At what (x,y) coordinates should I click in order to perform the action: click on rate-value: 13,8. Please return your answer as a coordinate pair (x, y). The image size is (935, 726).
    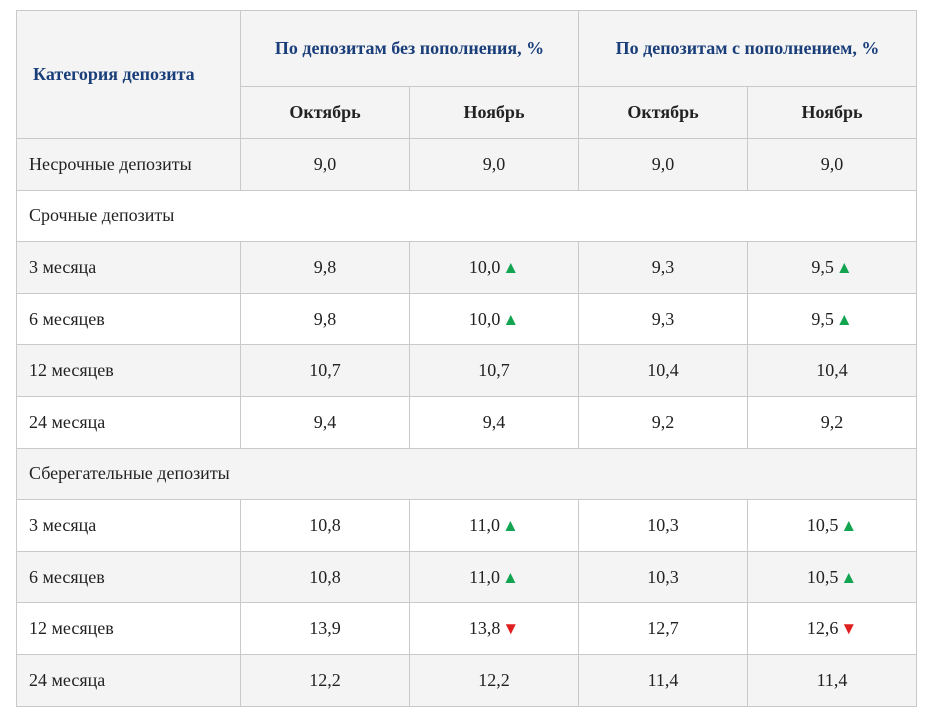
    Looking at the image, I should click on (484, 628).